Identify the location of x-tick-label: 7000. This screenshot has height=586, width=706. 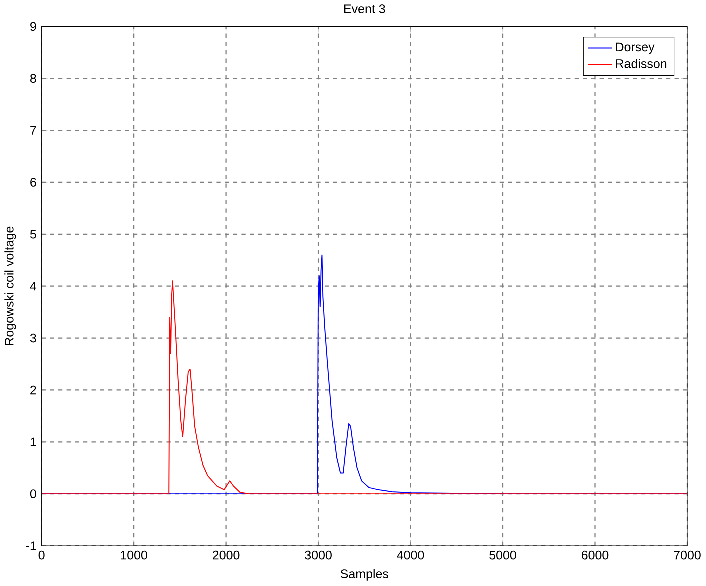
(687, 555).